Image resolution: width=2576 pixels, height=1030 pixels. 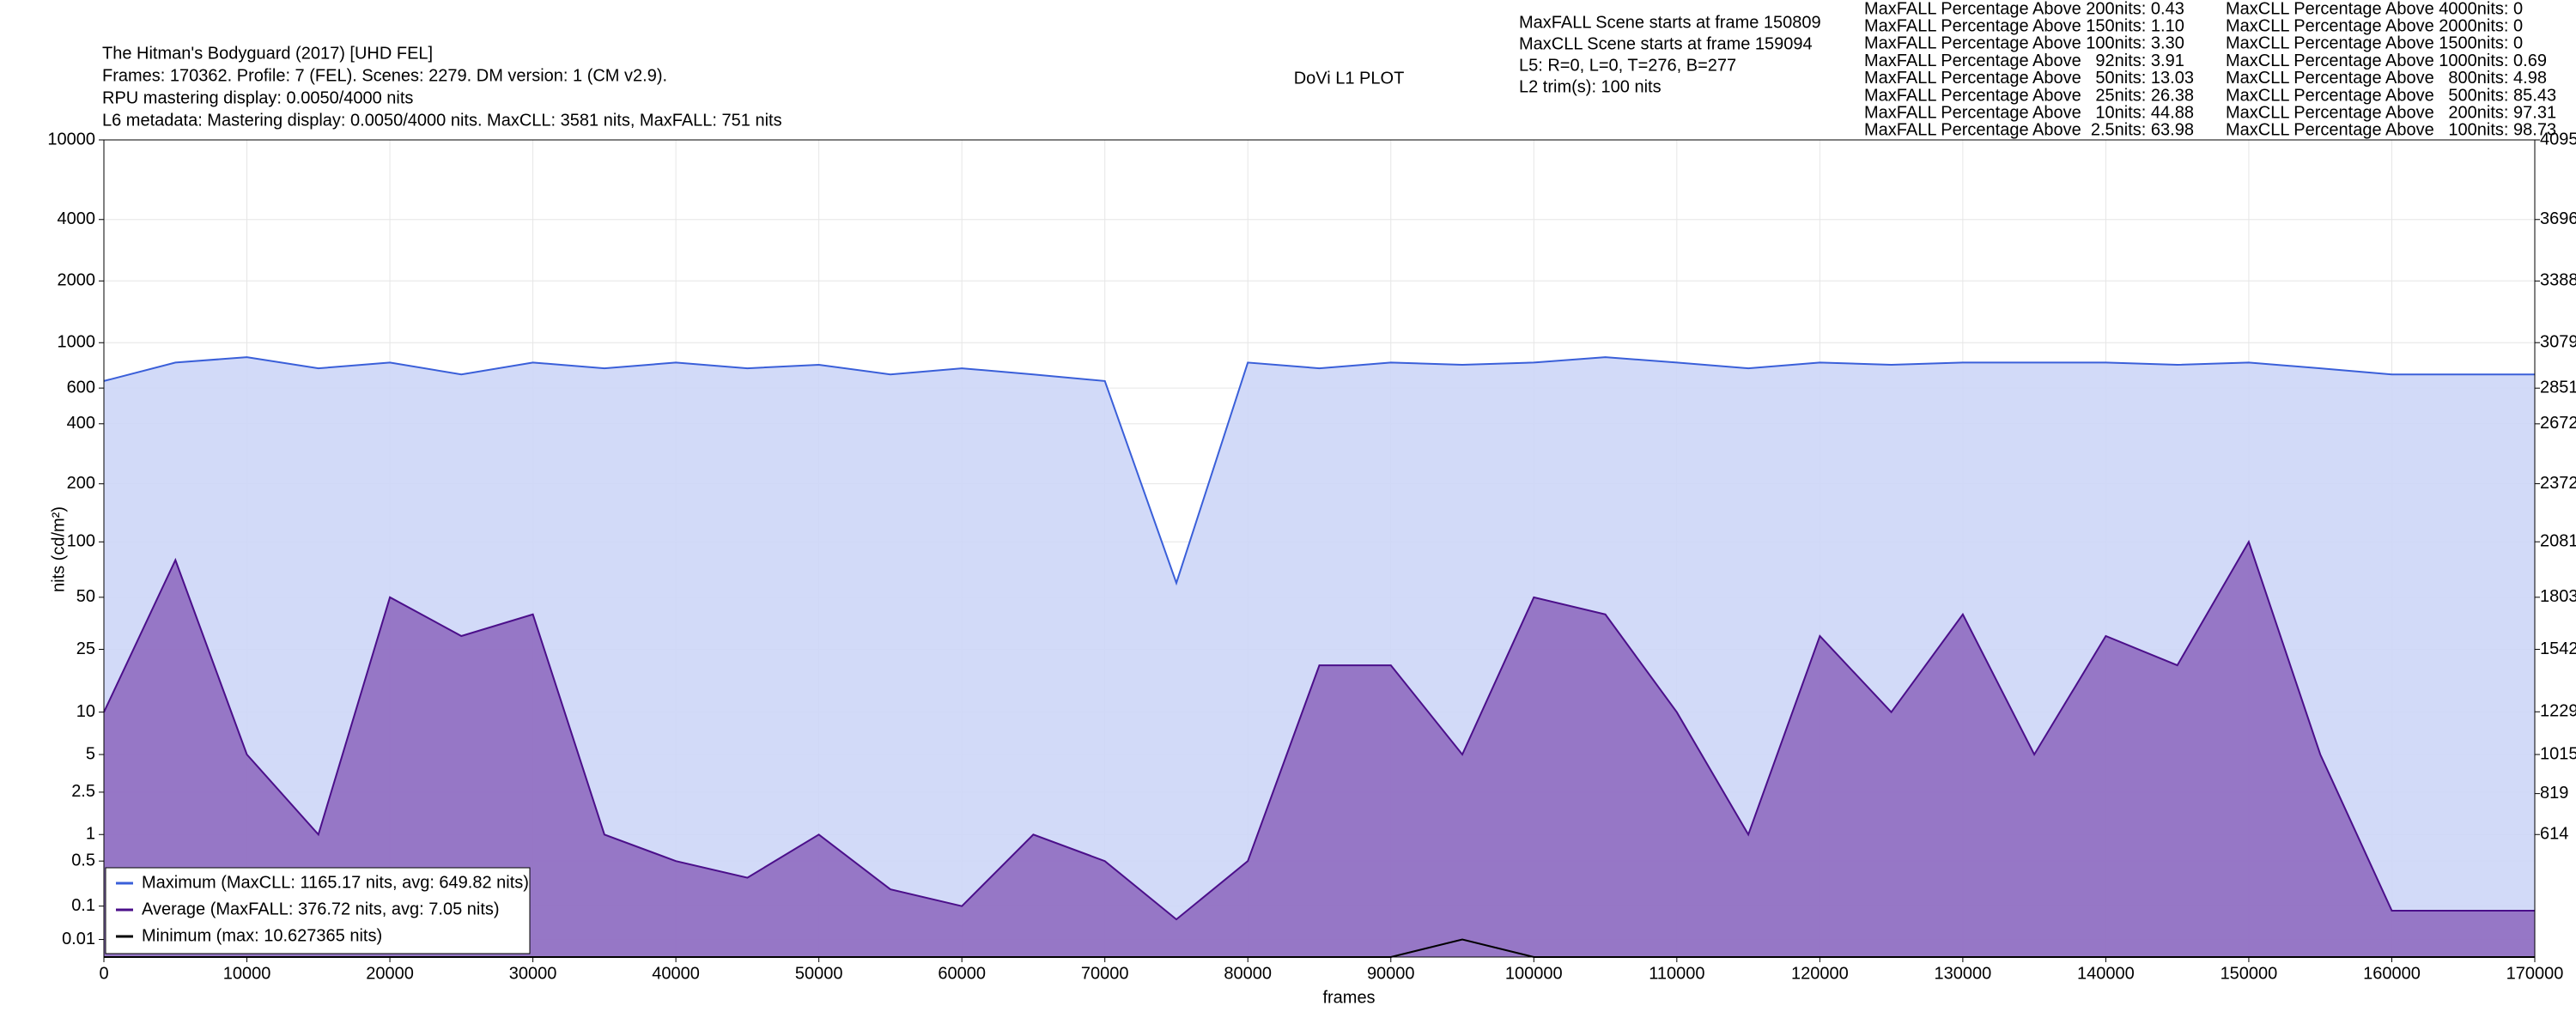 What do you see at coordinates (104, 973) in the screenshot?
I see `x-tick-label: 0` at bounding box center [104, 973].